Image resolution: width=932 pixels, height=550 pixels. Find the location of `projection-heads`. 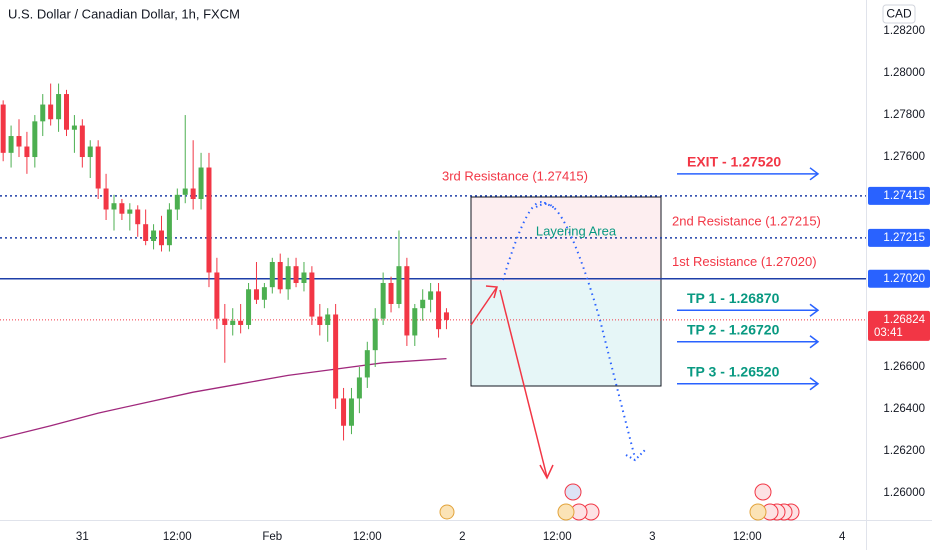

projection-heads is located at coordinates (590, 331).